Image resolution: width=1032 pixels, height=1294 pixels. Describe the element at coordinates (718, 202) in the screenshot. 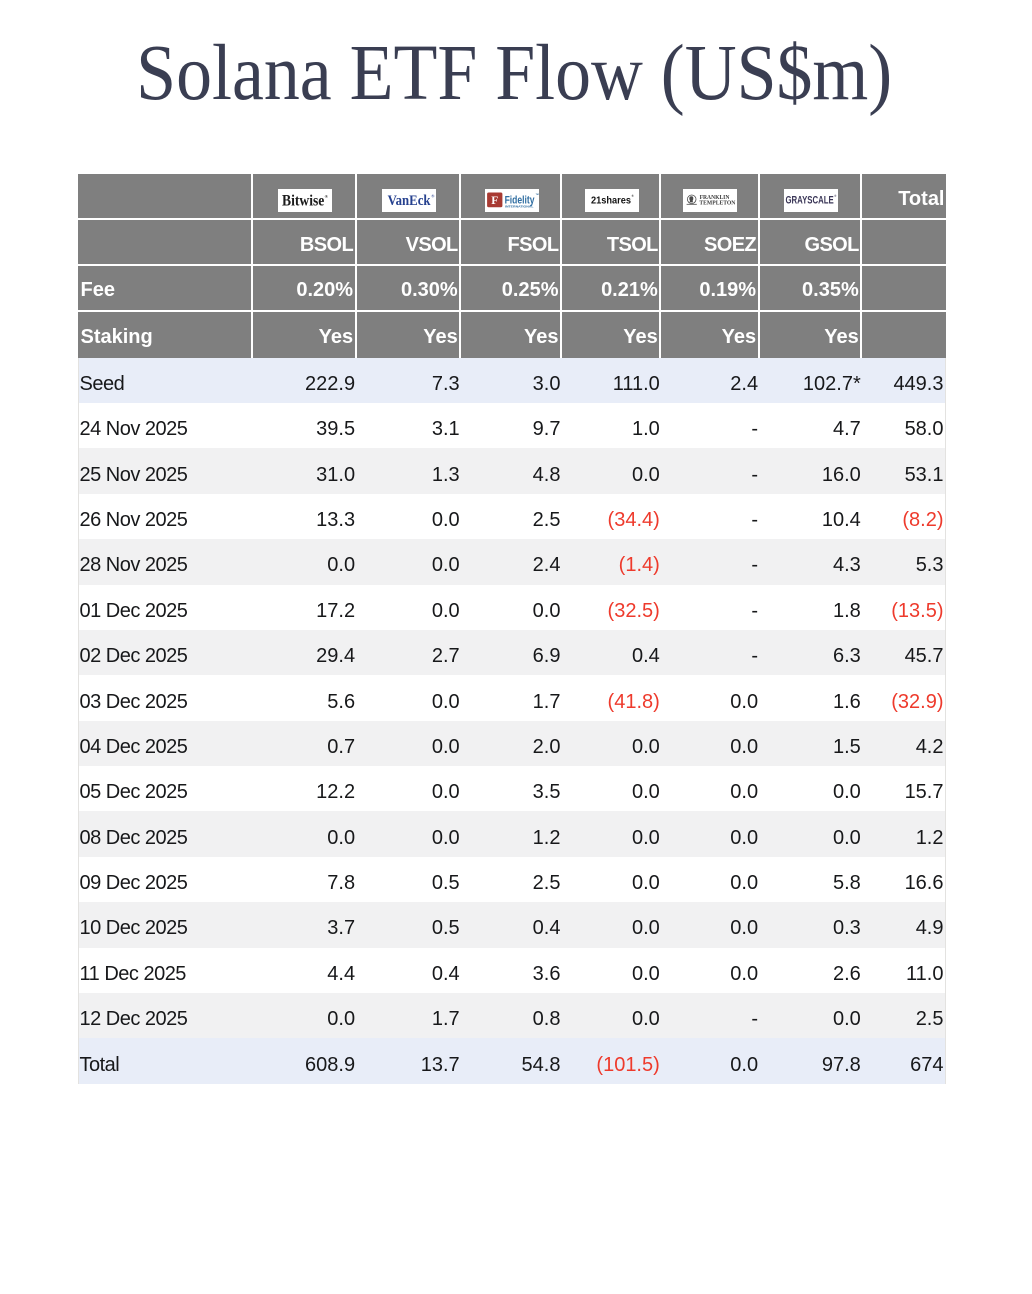

I see `svg-text: TEMPLETON` at that location.